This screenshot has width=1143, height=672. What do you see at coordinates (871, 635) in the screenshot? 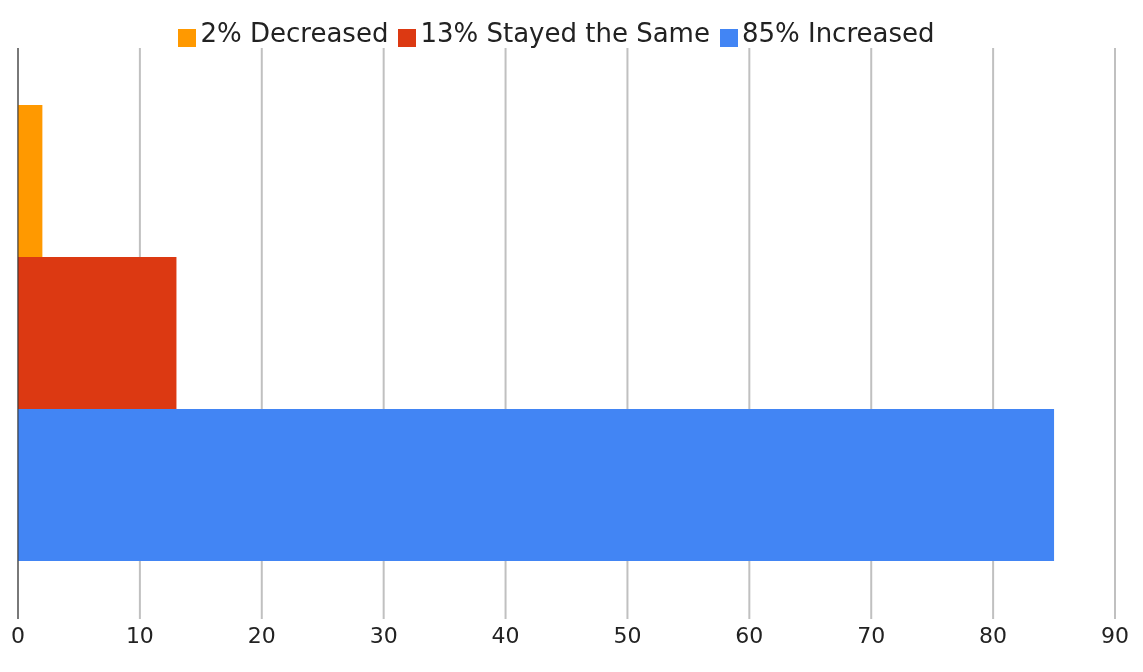
I see `x-tick-label: 70` at bounding box center [871, 635].